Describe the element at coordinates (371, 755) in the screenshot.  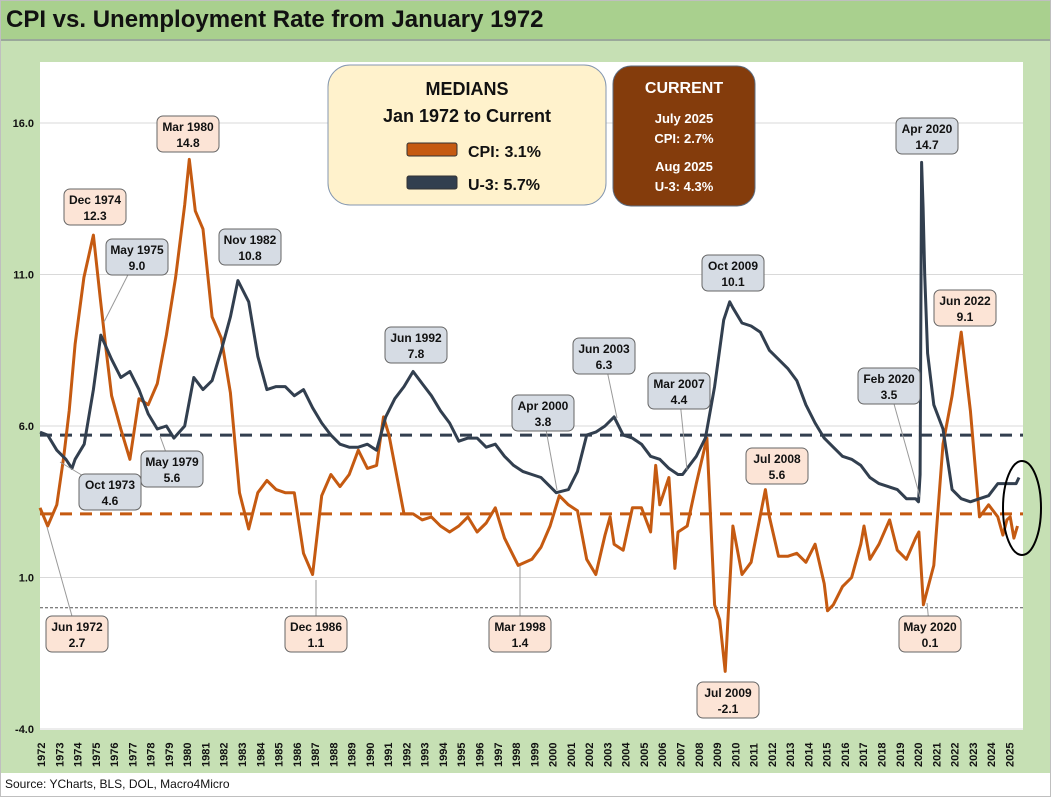
I see `x-tick-label: 1990` at that location.